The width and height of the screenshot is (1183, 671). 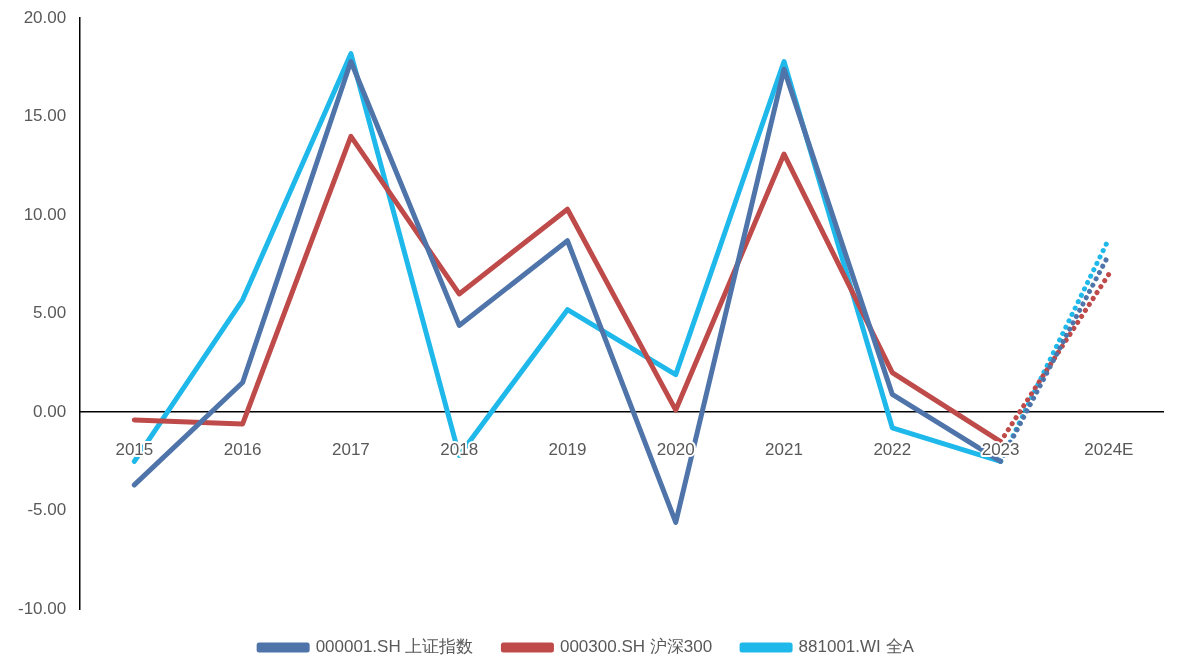 What do you see at coordinates (1109, 449) in the screenshot?
I see `x-tick-label: 2024E` at bounding box center [1109, 449].